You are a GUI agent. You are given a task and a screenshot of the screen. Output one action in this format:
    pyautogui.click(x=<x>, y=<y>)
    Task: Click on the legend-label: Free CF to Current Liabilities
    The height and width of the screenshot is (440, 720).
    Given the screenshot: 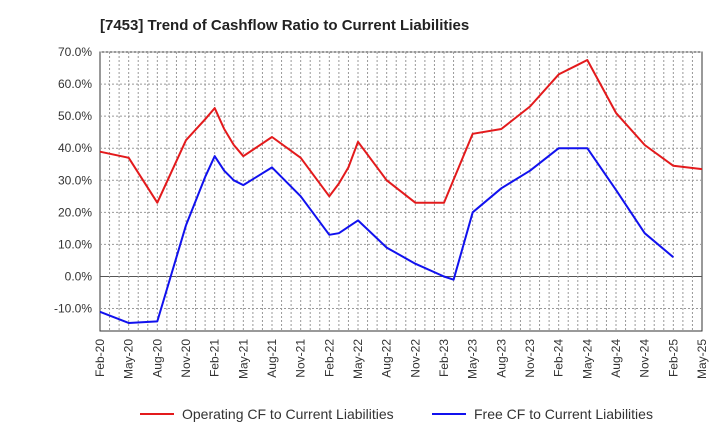 What is the action you would take?
    pyautogui.click(x=563, y=414)
    